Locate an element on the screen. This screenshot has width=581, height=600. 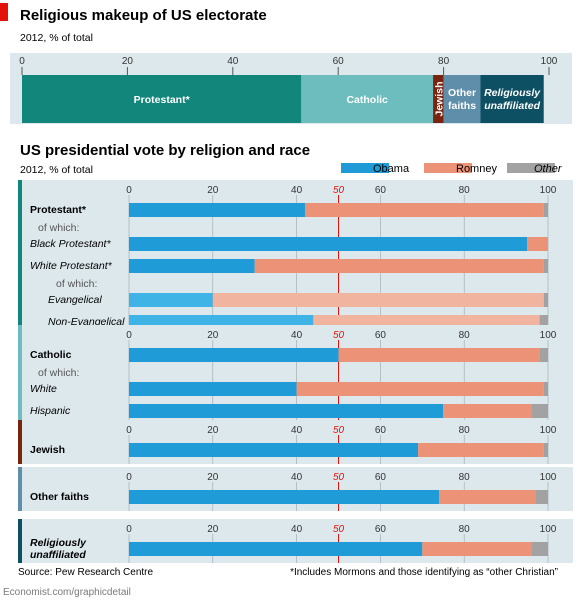
chart1-tick-label: 0 is located at coordinates (22, 61).